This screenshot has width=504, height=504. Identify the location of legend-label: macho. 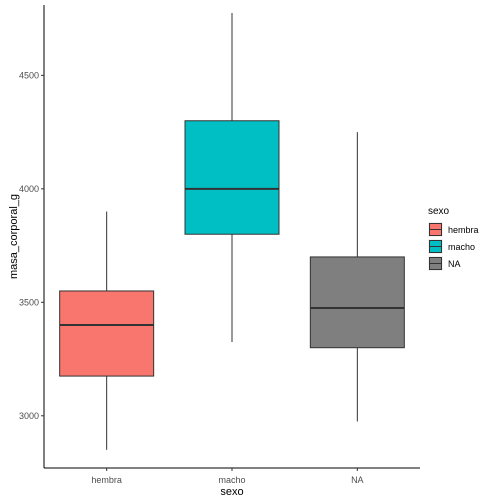
(461, 247).